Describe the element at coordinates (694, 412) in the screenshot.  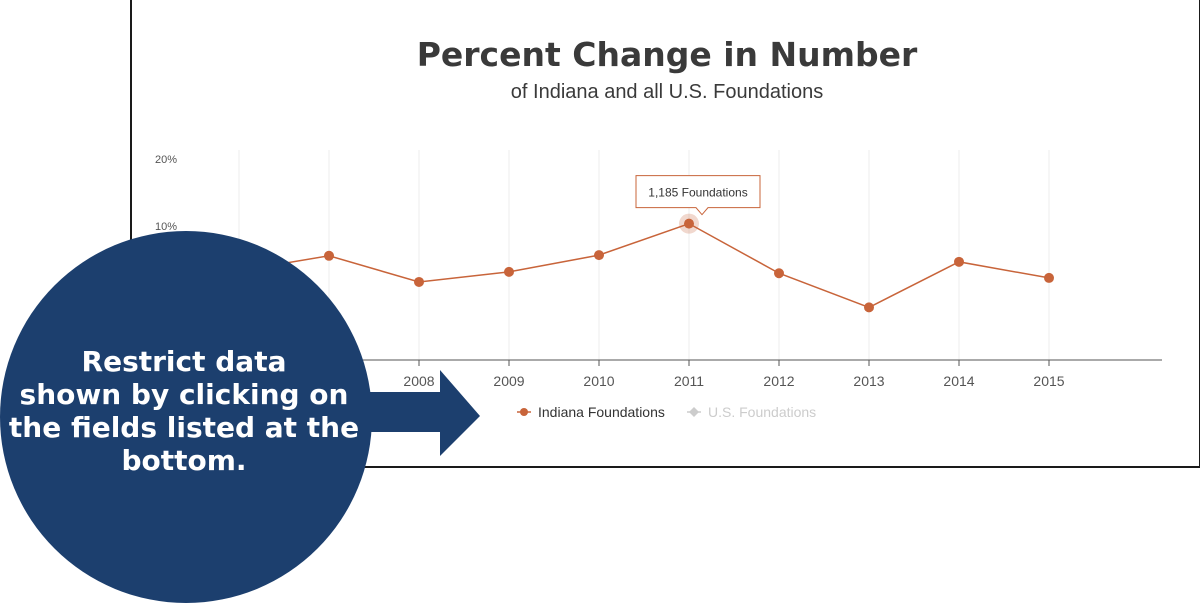
I see `legend-marker-us` at that location.